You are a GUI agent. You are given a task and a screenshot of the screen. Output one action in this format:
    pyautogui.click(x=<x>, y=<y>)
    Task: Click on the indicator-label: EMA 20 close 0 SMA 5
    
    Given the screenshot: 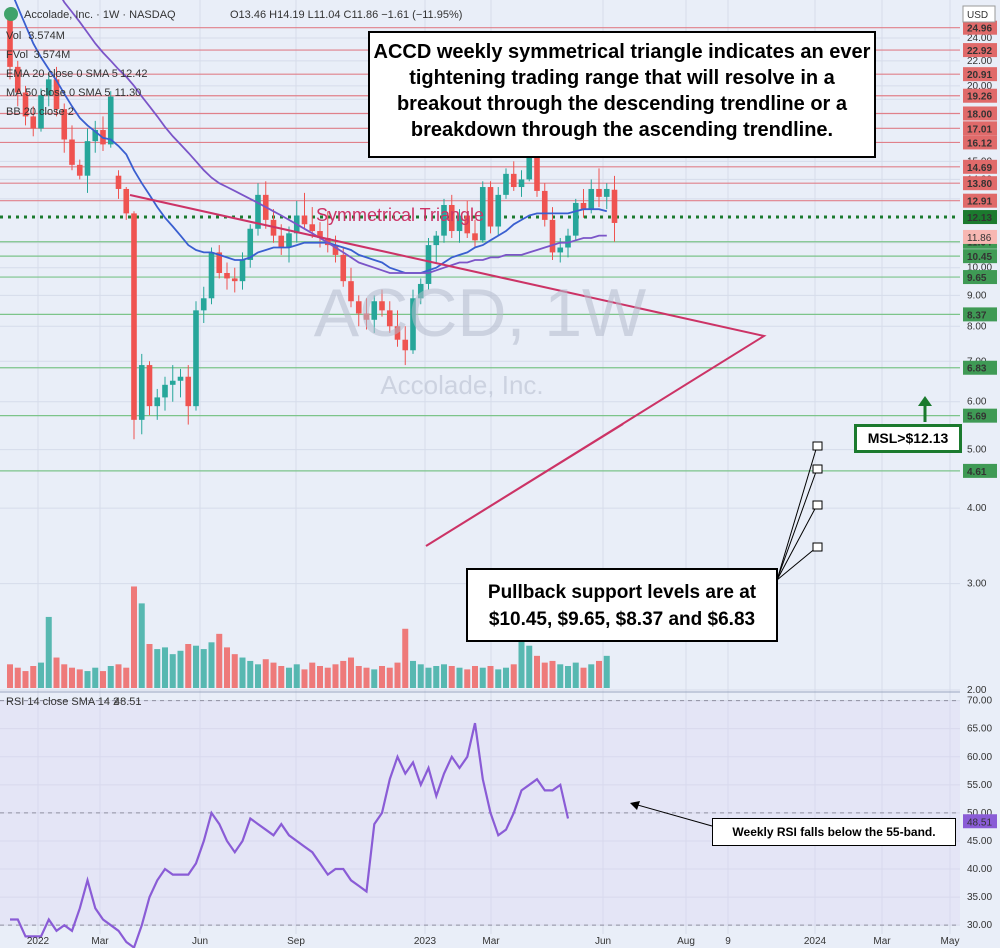 What is the action you would take?
    pyautogui.click(x=62, y=74)
    